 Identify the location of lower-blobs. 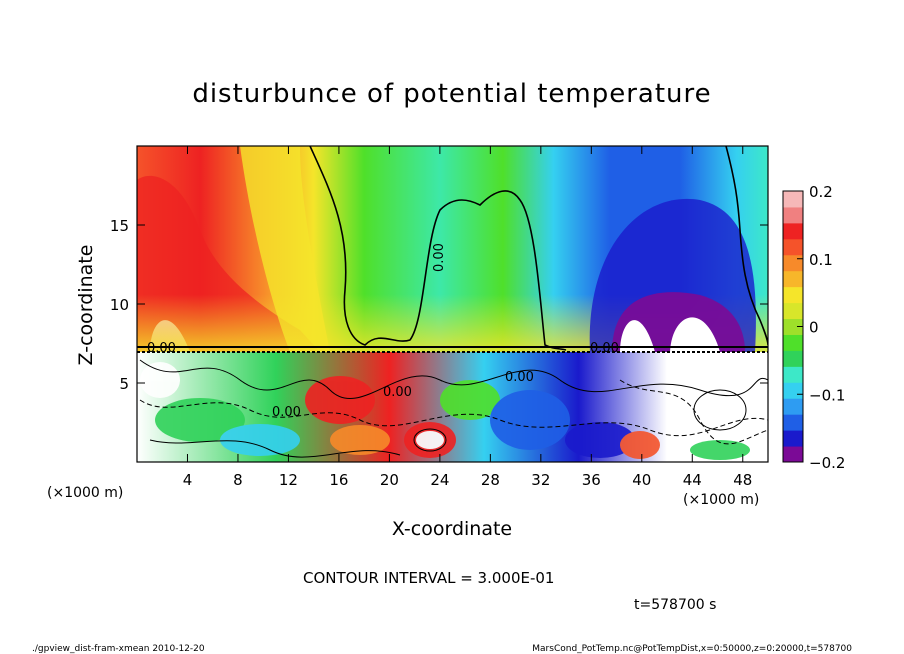
(450, 411).